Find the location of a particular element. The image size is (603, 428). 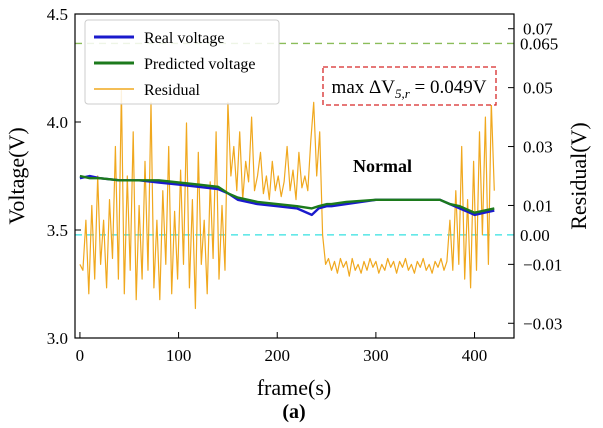

y-left-tick-label-4.0: 4.0 is located at coordinates (57, 122).